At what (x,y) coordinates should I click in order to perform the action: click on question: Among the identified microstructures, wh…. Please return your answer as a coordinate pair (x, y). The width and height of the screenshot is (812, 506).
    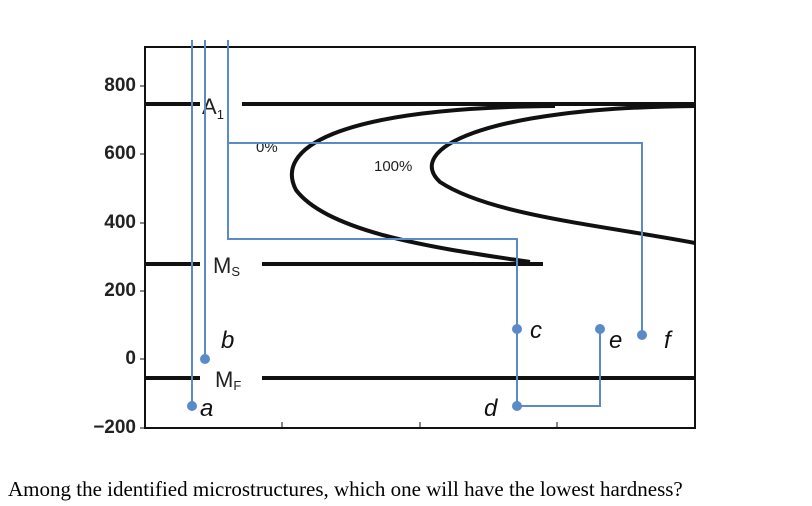
    Looking at the image, I should click on (345, 489).